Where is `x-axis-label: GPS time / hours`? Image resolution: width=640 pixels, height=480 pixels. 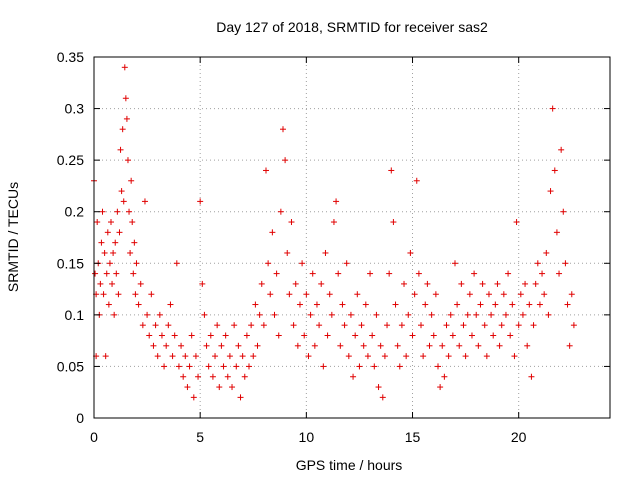
x-axis-label: GPS time / hours is located at coordinates (349, 465).